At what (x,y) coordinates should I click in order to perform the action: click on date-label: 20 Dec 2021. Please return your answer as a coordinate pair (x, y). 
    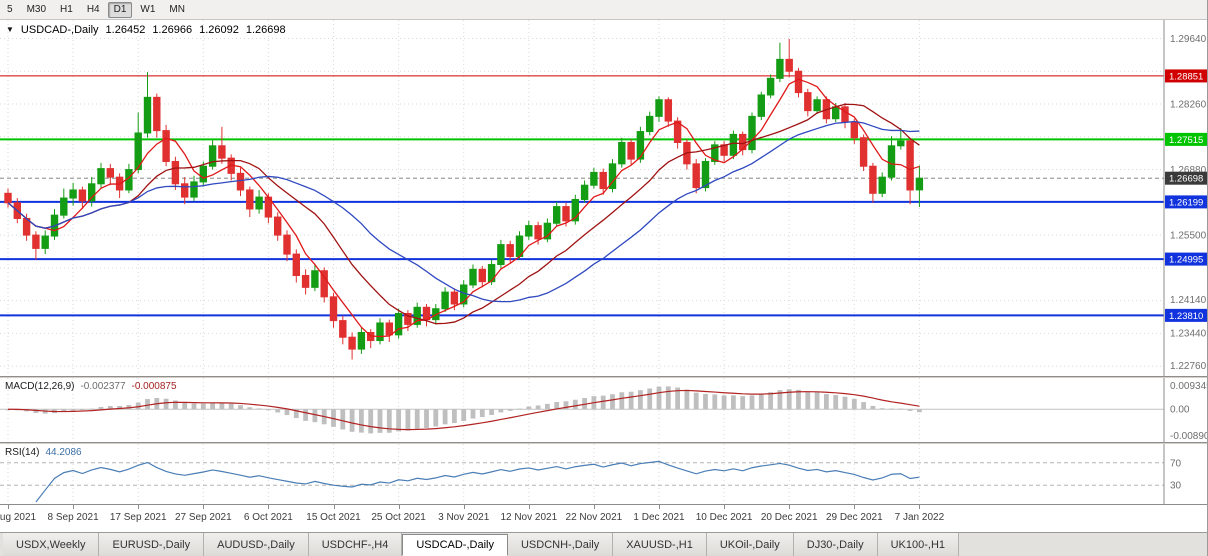
    Looking at the image, I should click on (789, 517).